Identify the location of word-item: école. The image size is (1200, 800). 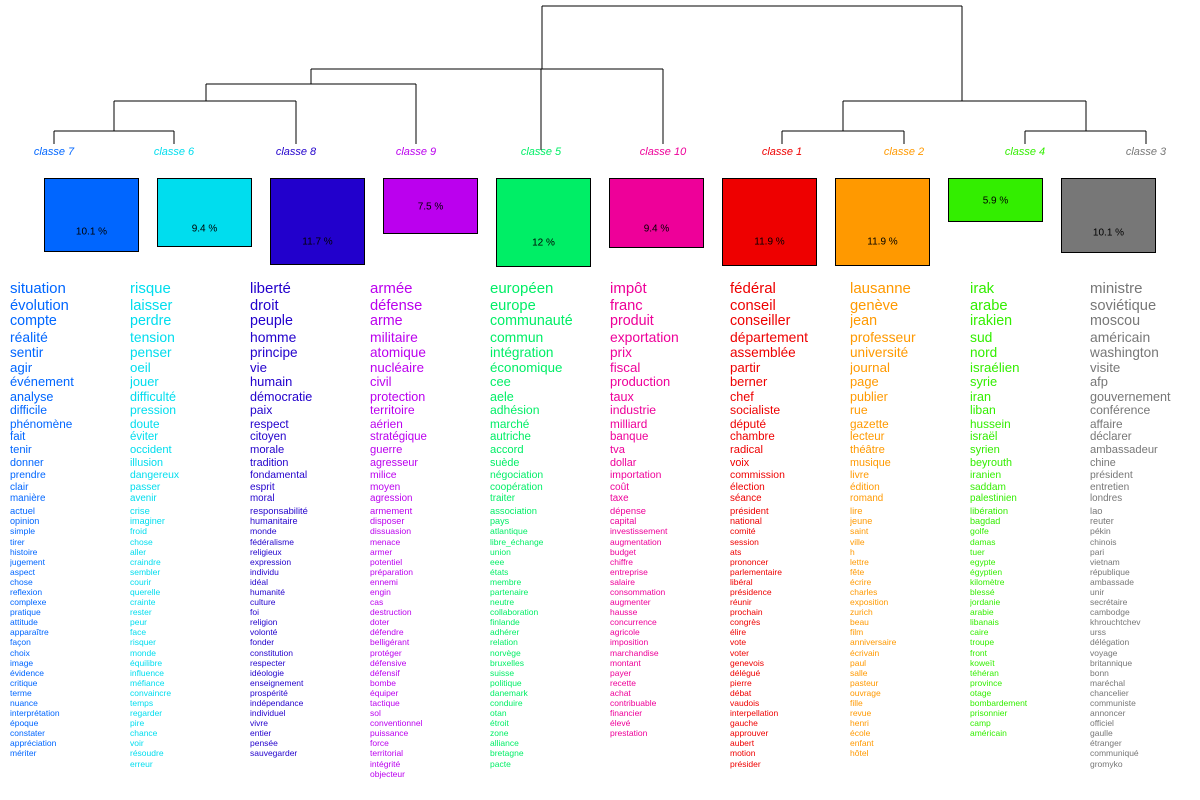
(860, 733).